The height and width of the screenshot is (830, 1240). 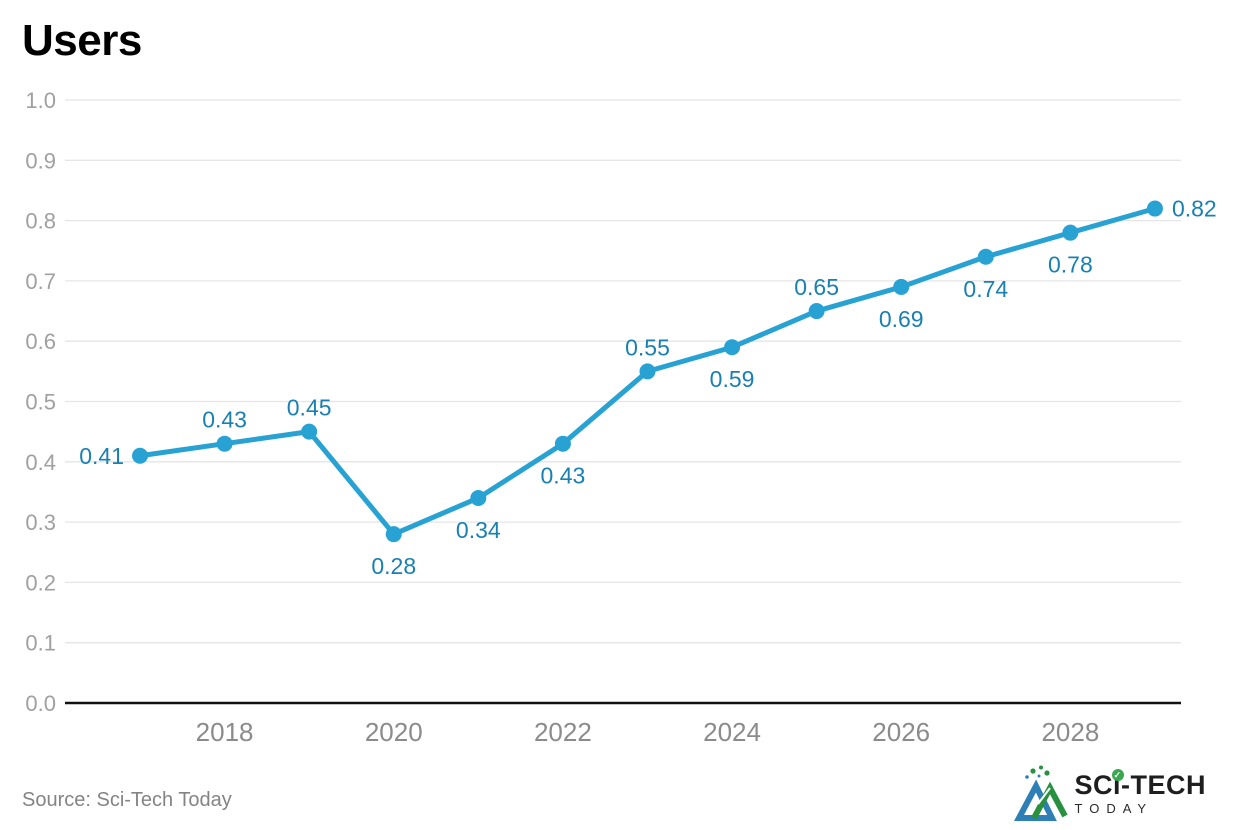 What do you see at coordinates (394, 732) in the screenshot?
I see `x-tick-label: 2020` at bounding box center [394, 732].